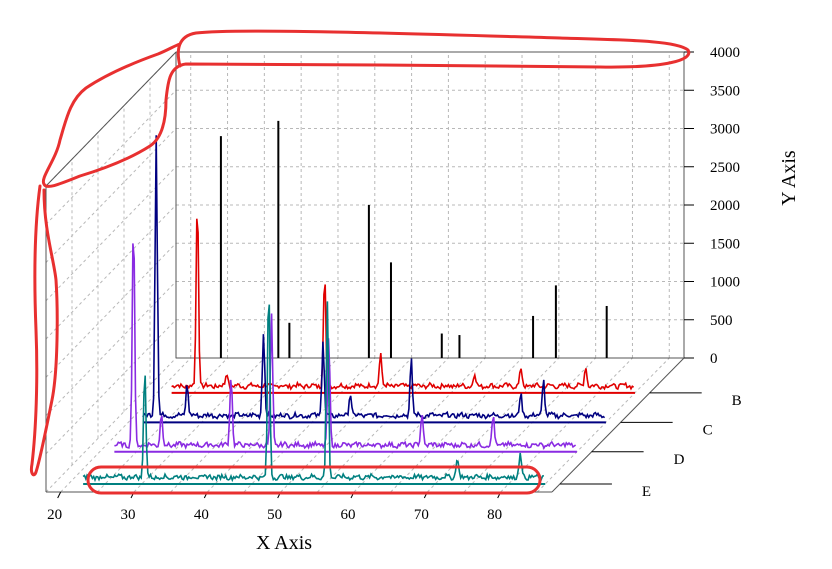 This screenshot has width=832, height=569. I want to click on y-tick-label: 2500, so click(725, 168).